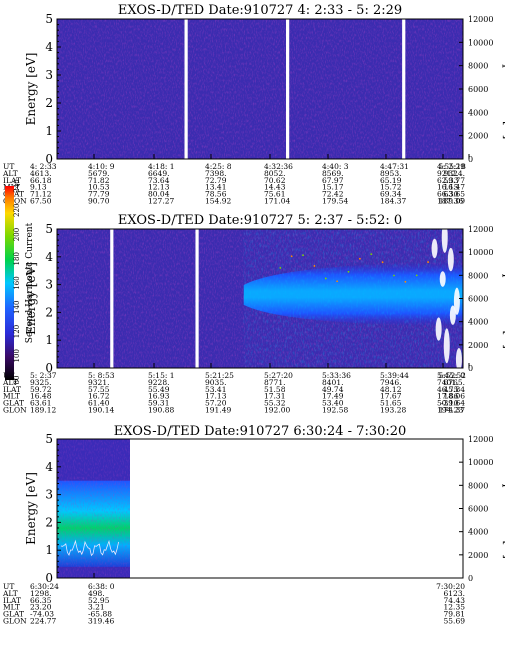  Describe the element at coordinates (333, 389) in the screenshot. I see `orbit-value: 49.74` at that location.